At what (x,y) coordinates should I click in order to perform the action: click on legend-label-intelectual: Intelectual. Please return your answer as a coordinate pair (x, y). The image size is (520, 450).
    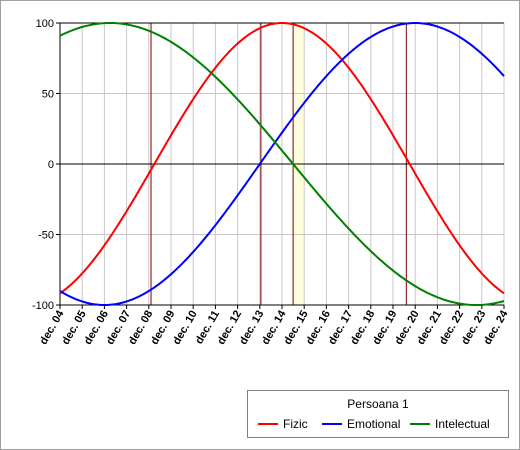
    Looking at the image, I should click on (462, 424).